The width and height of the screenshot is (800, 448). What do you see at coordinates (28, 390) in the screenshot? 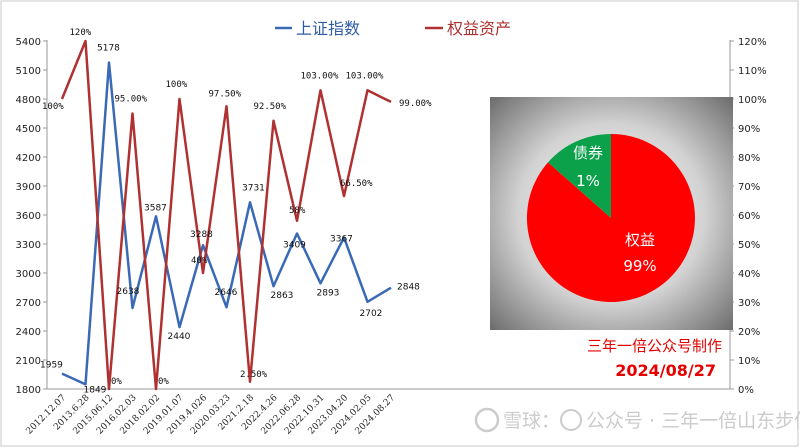
I see `left-tick-label: 1800` at bounding box center [28, 390].